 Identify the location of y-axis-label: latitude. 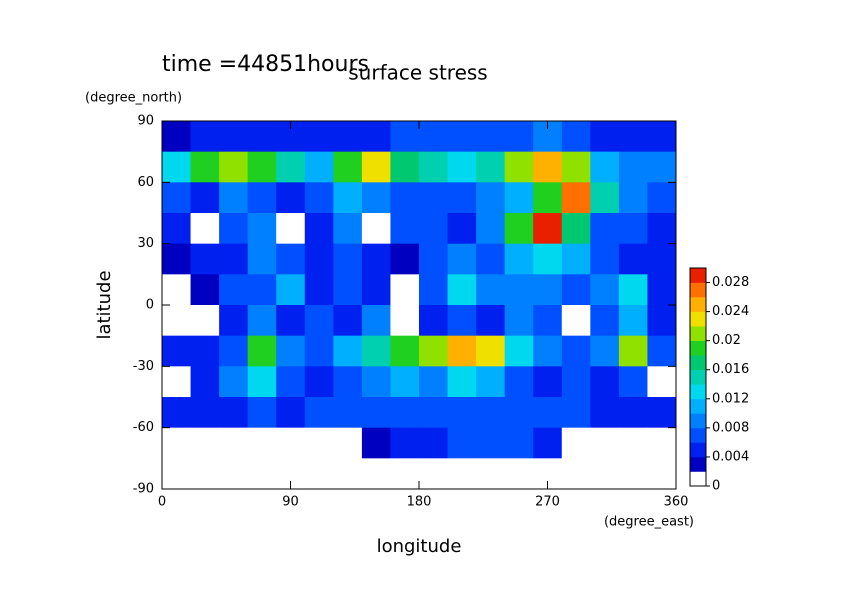
(104, 304).